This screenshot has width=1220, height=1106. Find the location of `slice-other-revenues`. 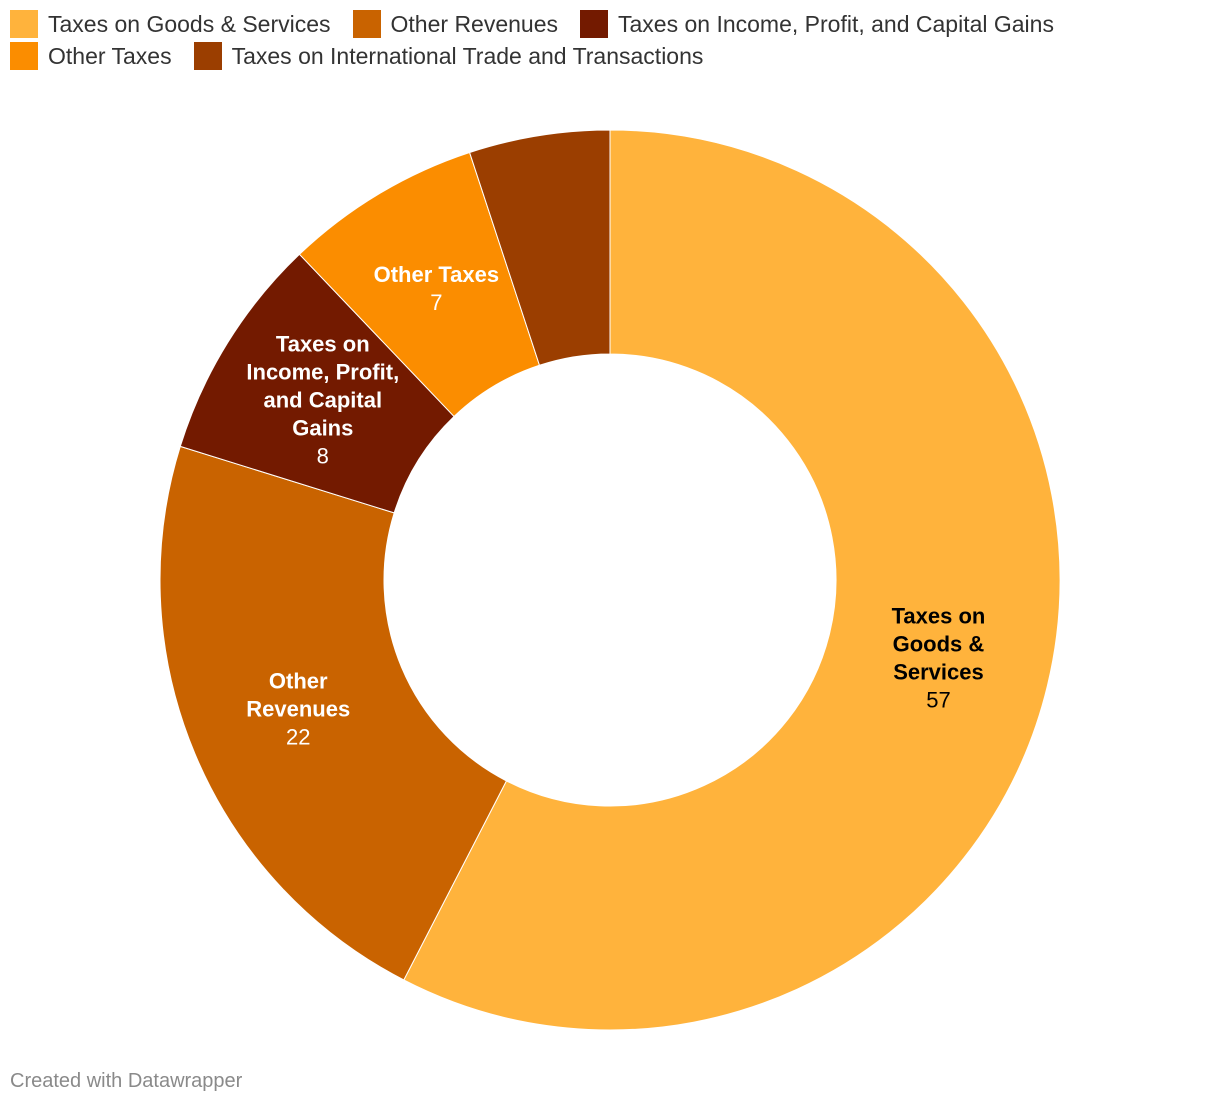

slice-other-revenues is located at coordinates (333, 713).